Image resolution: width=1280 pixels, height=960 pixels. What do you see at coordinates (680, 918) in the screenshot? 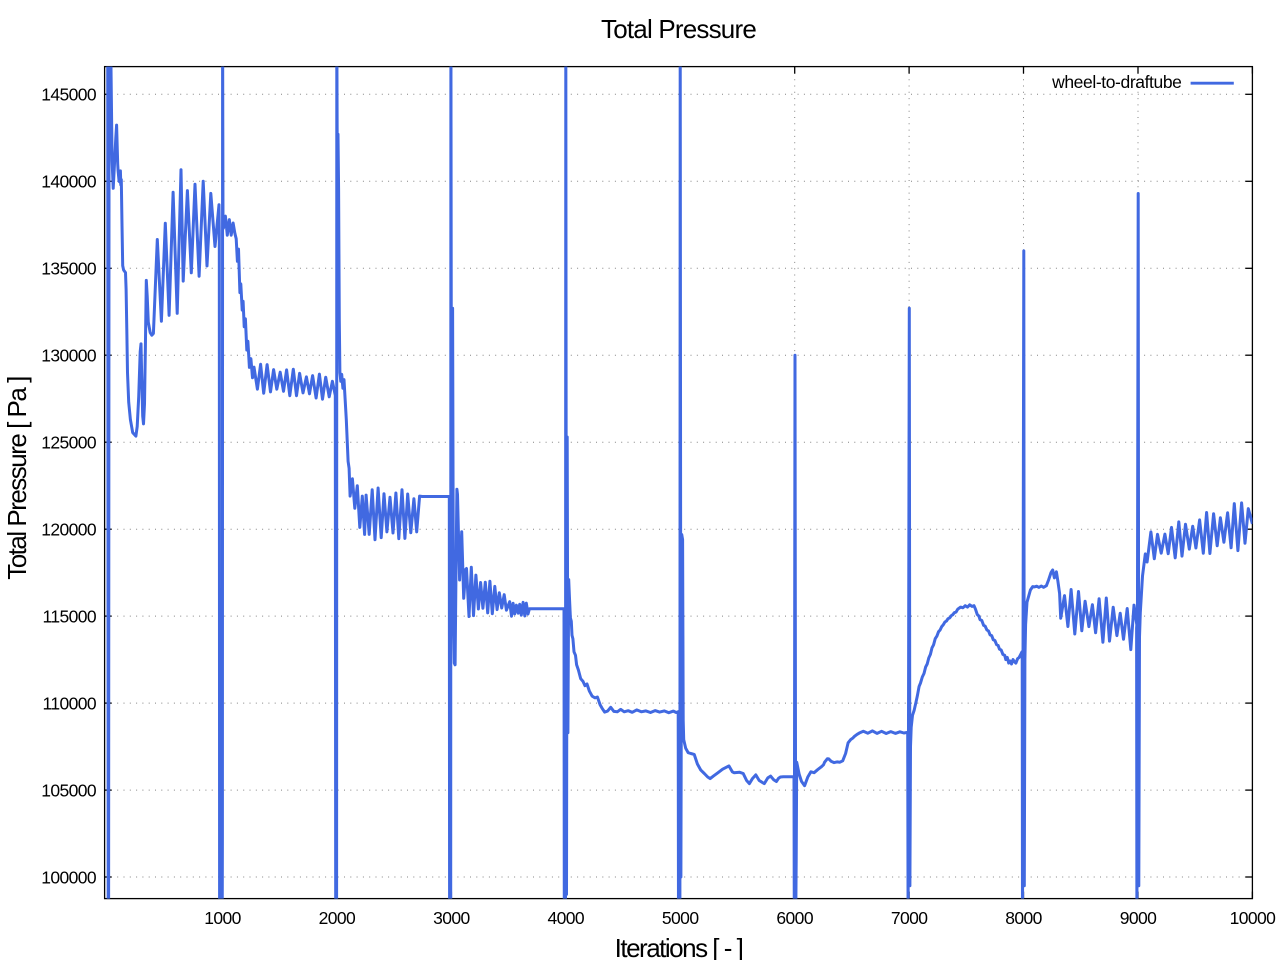
I see `svg-text: 5000` at bounding box center [680, 918].